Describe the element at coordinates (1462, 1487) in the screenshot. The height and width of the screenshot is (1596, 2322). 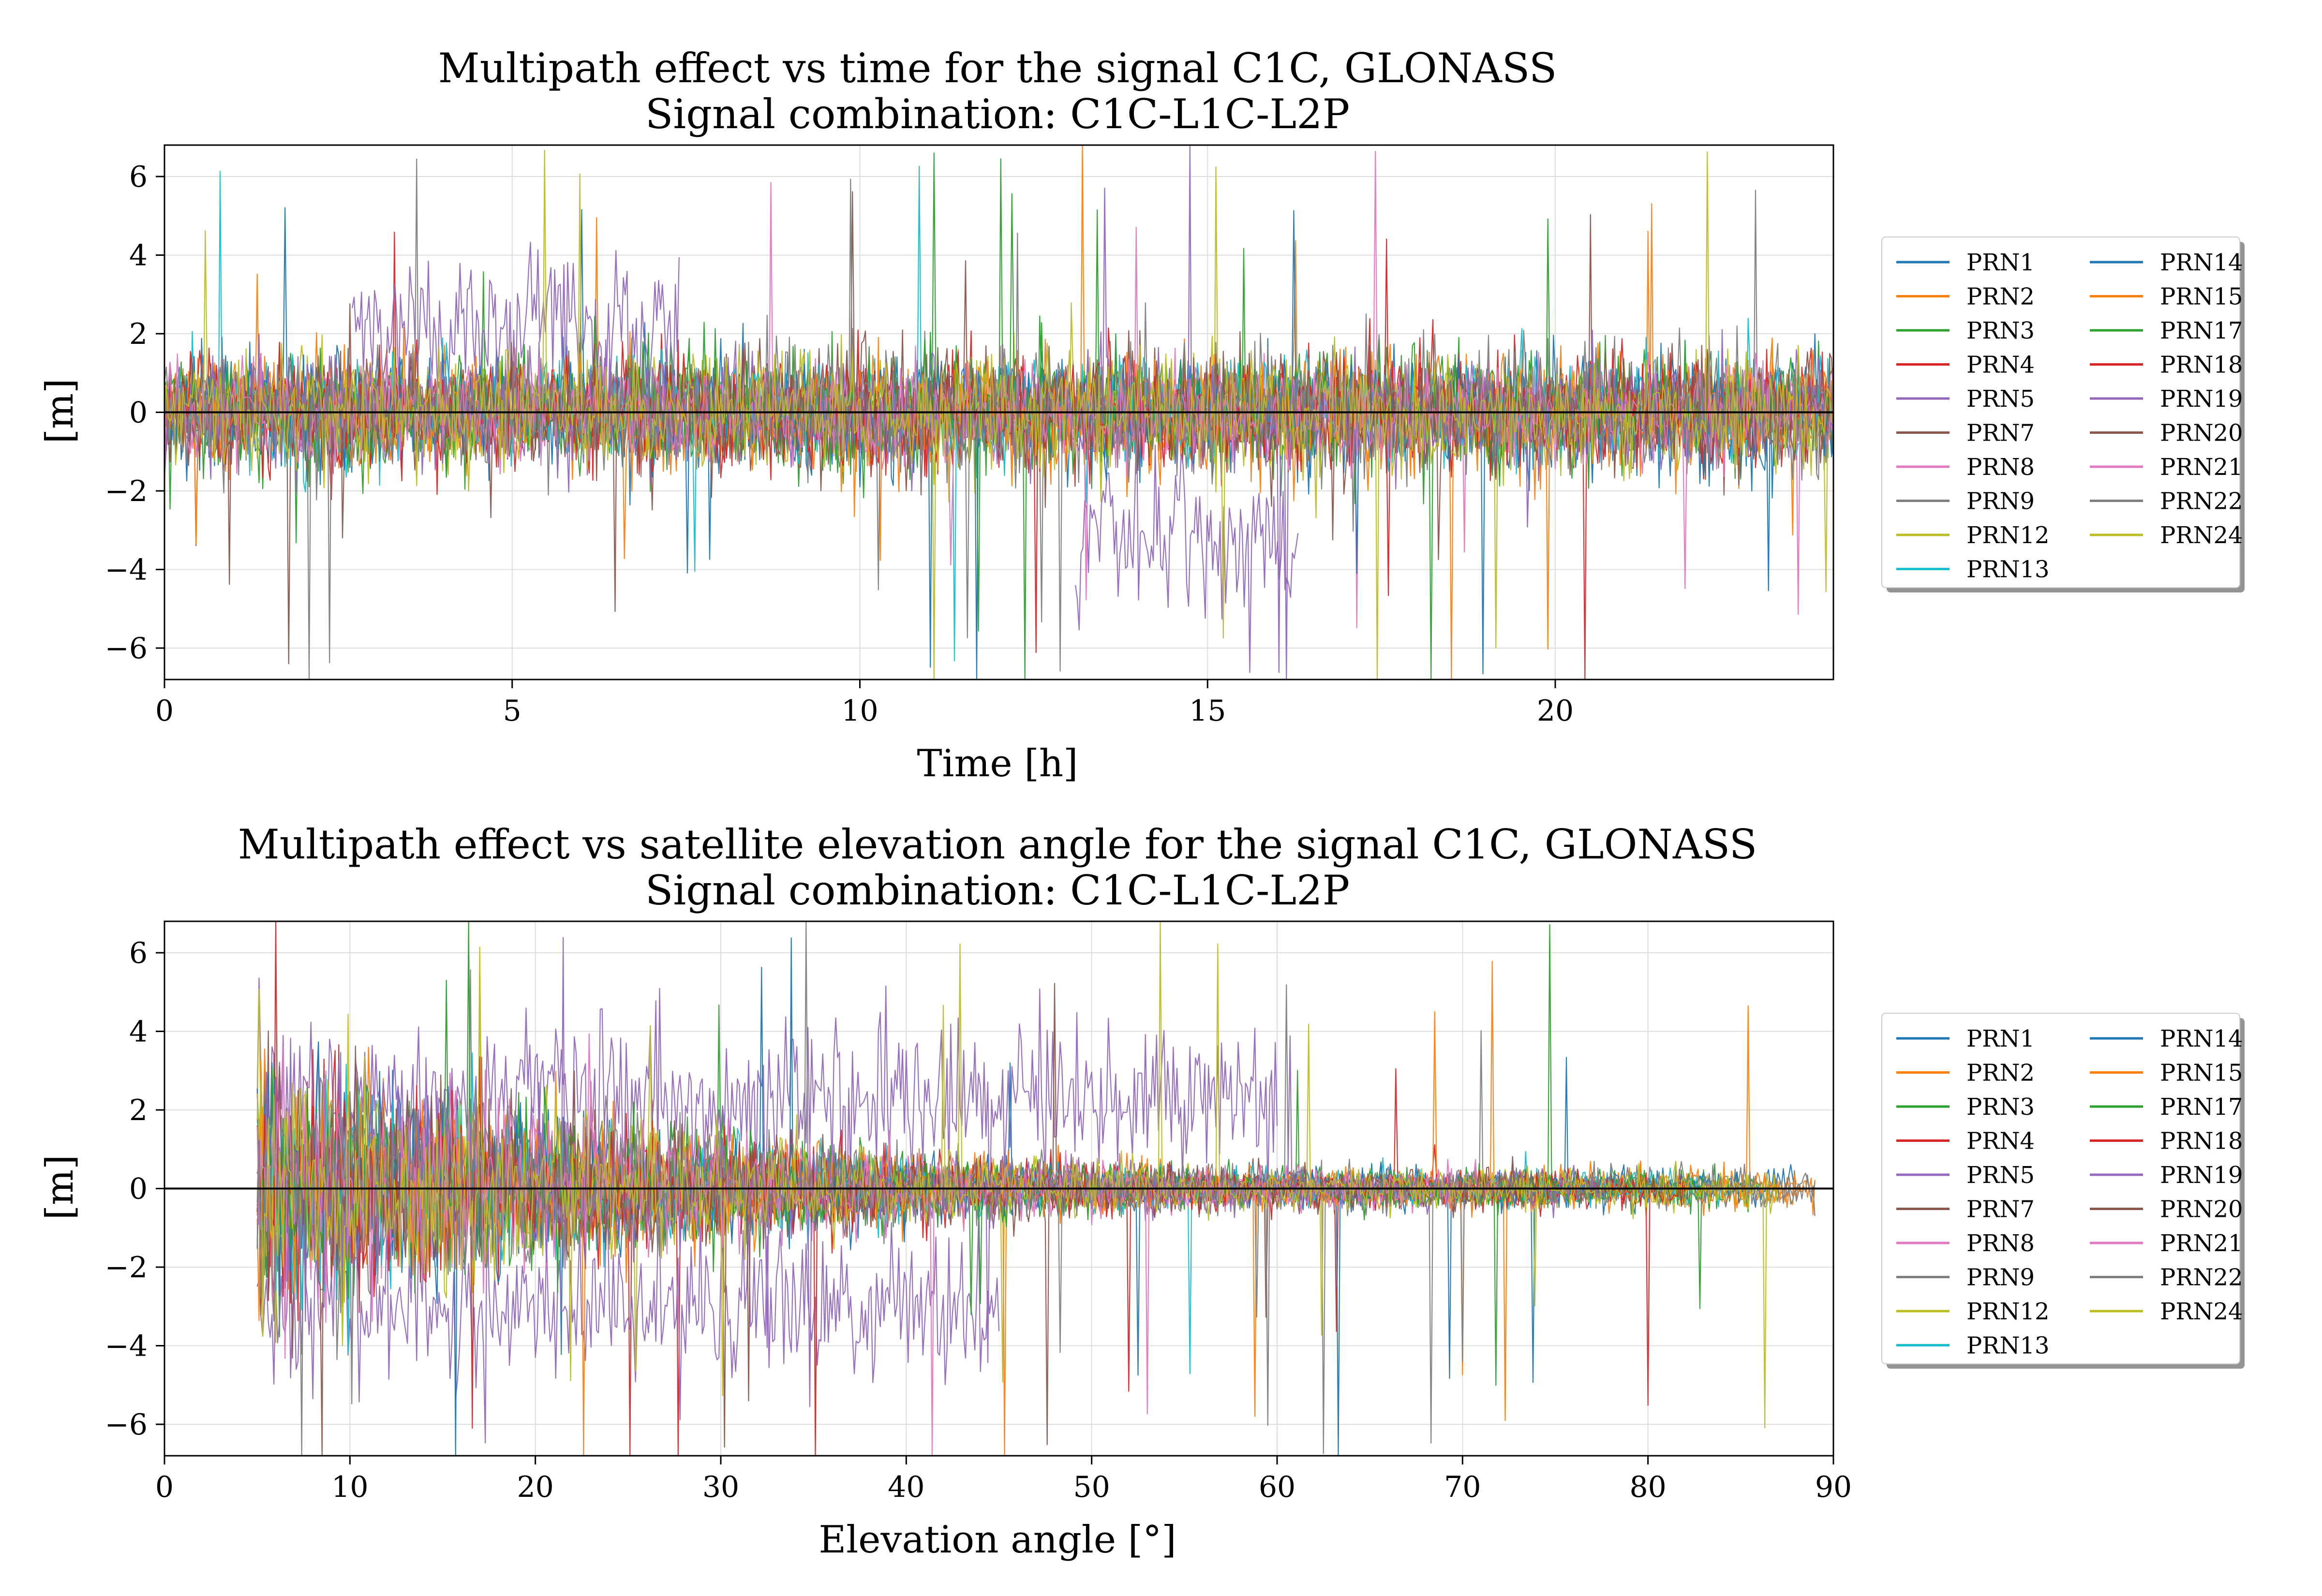
I see `x-tick-label: 70` at that location.